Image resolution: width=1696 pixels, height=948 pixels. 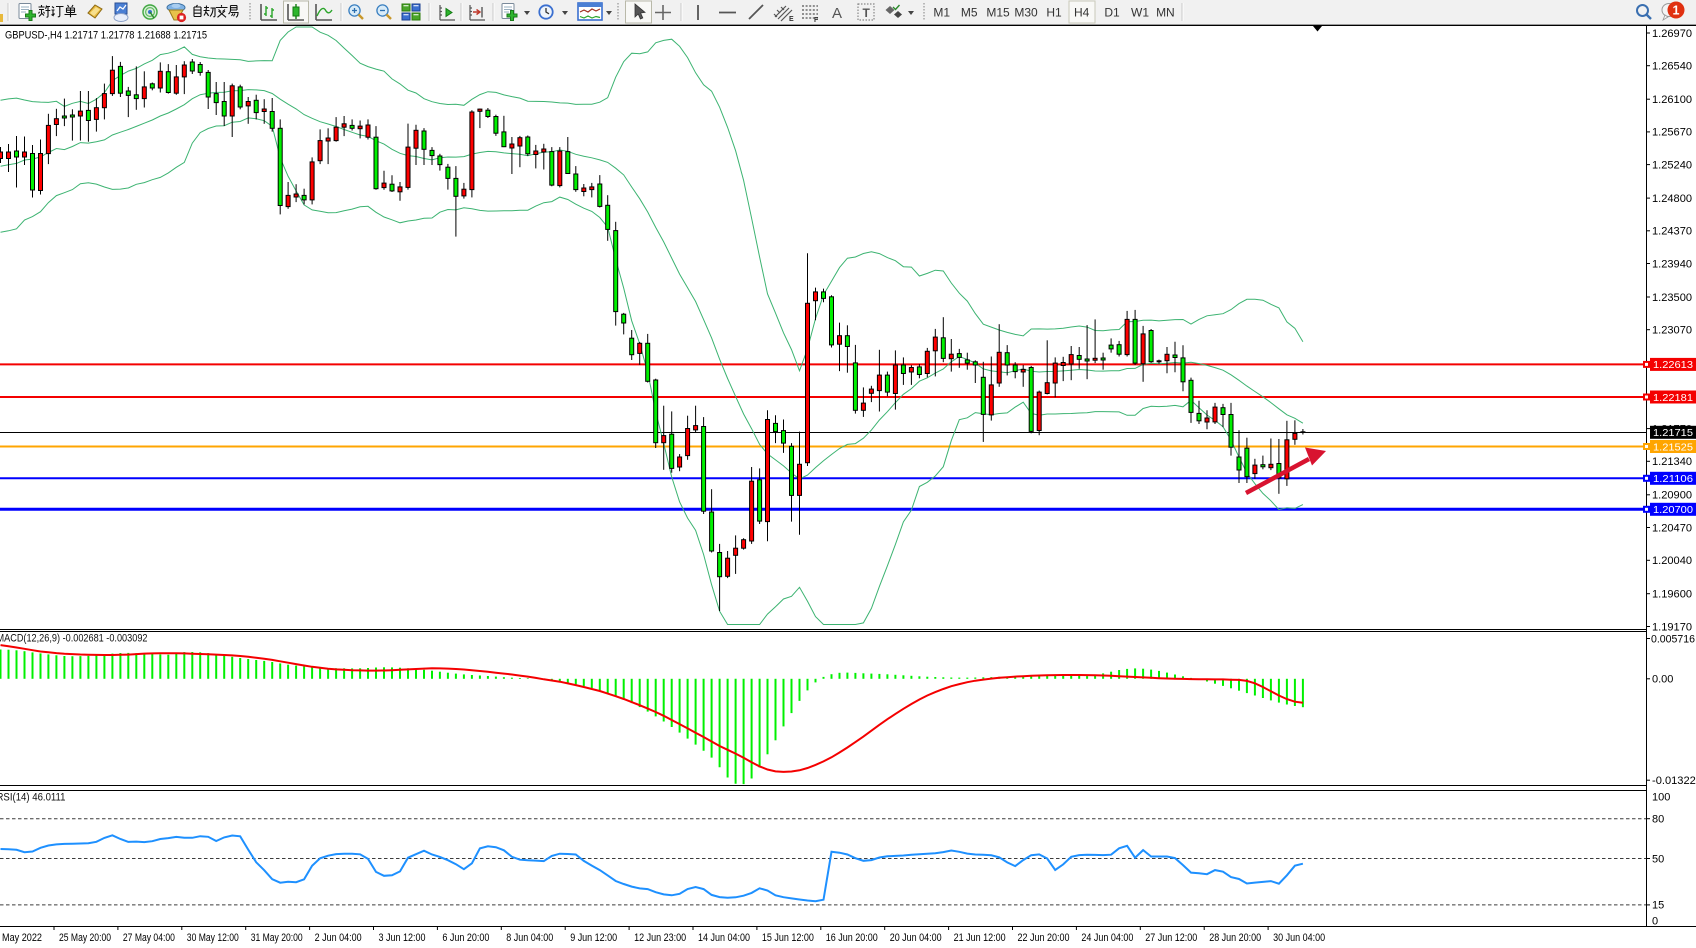 What do you see at coordinates (1235, 938) in the screenshot?
I see `svg-text: 28 Jun 20:00` at bounding box center [1235, 938].